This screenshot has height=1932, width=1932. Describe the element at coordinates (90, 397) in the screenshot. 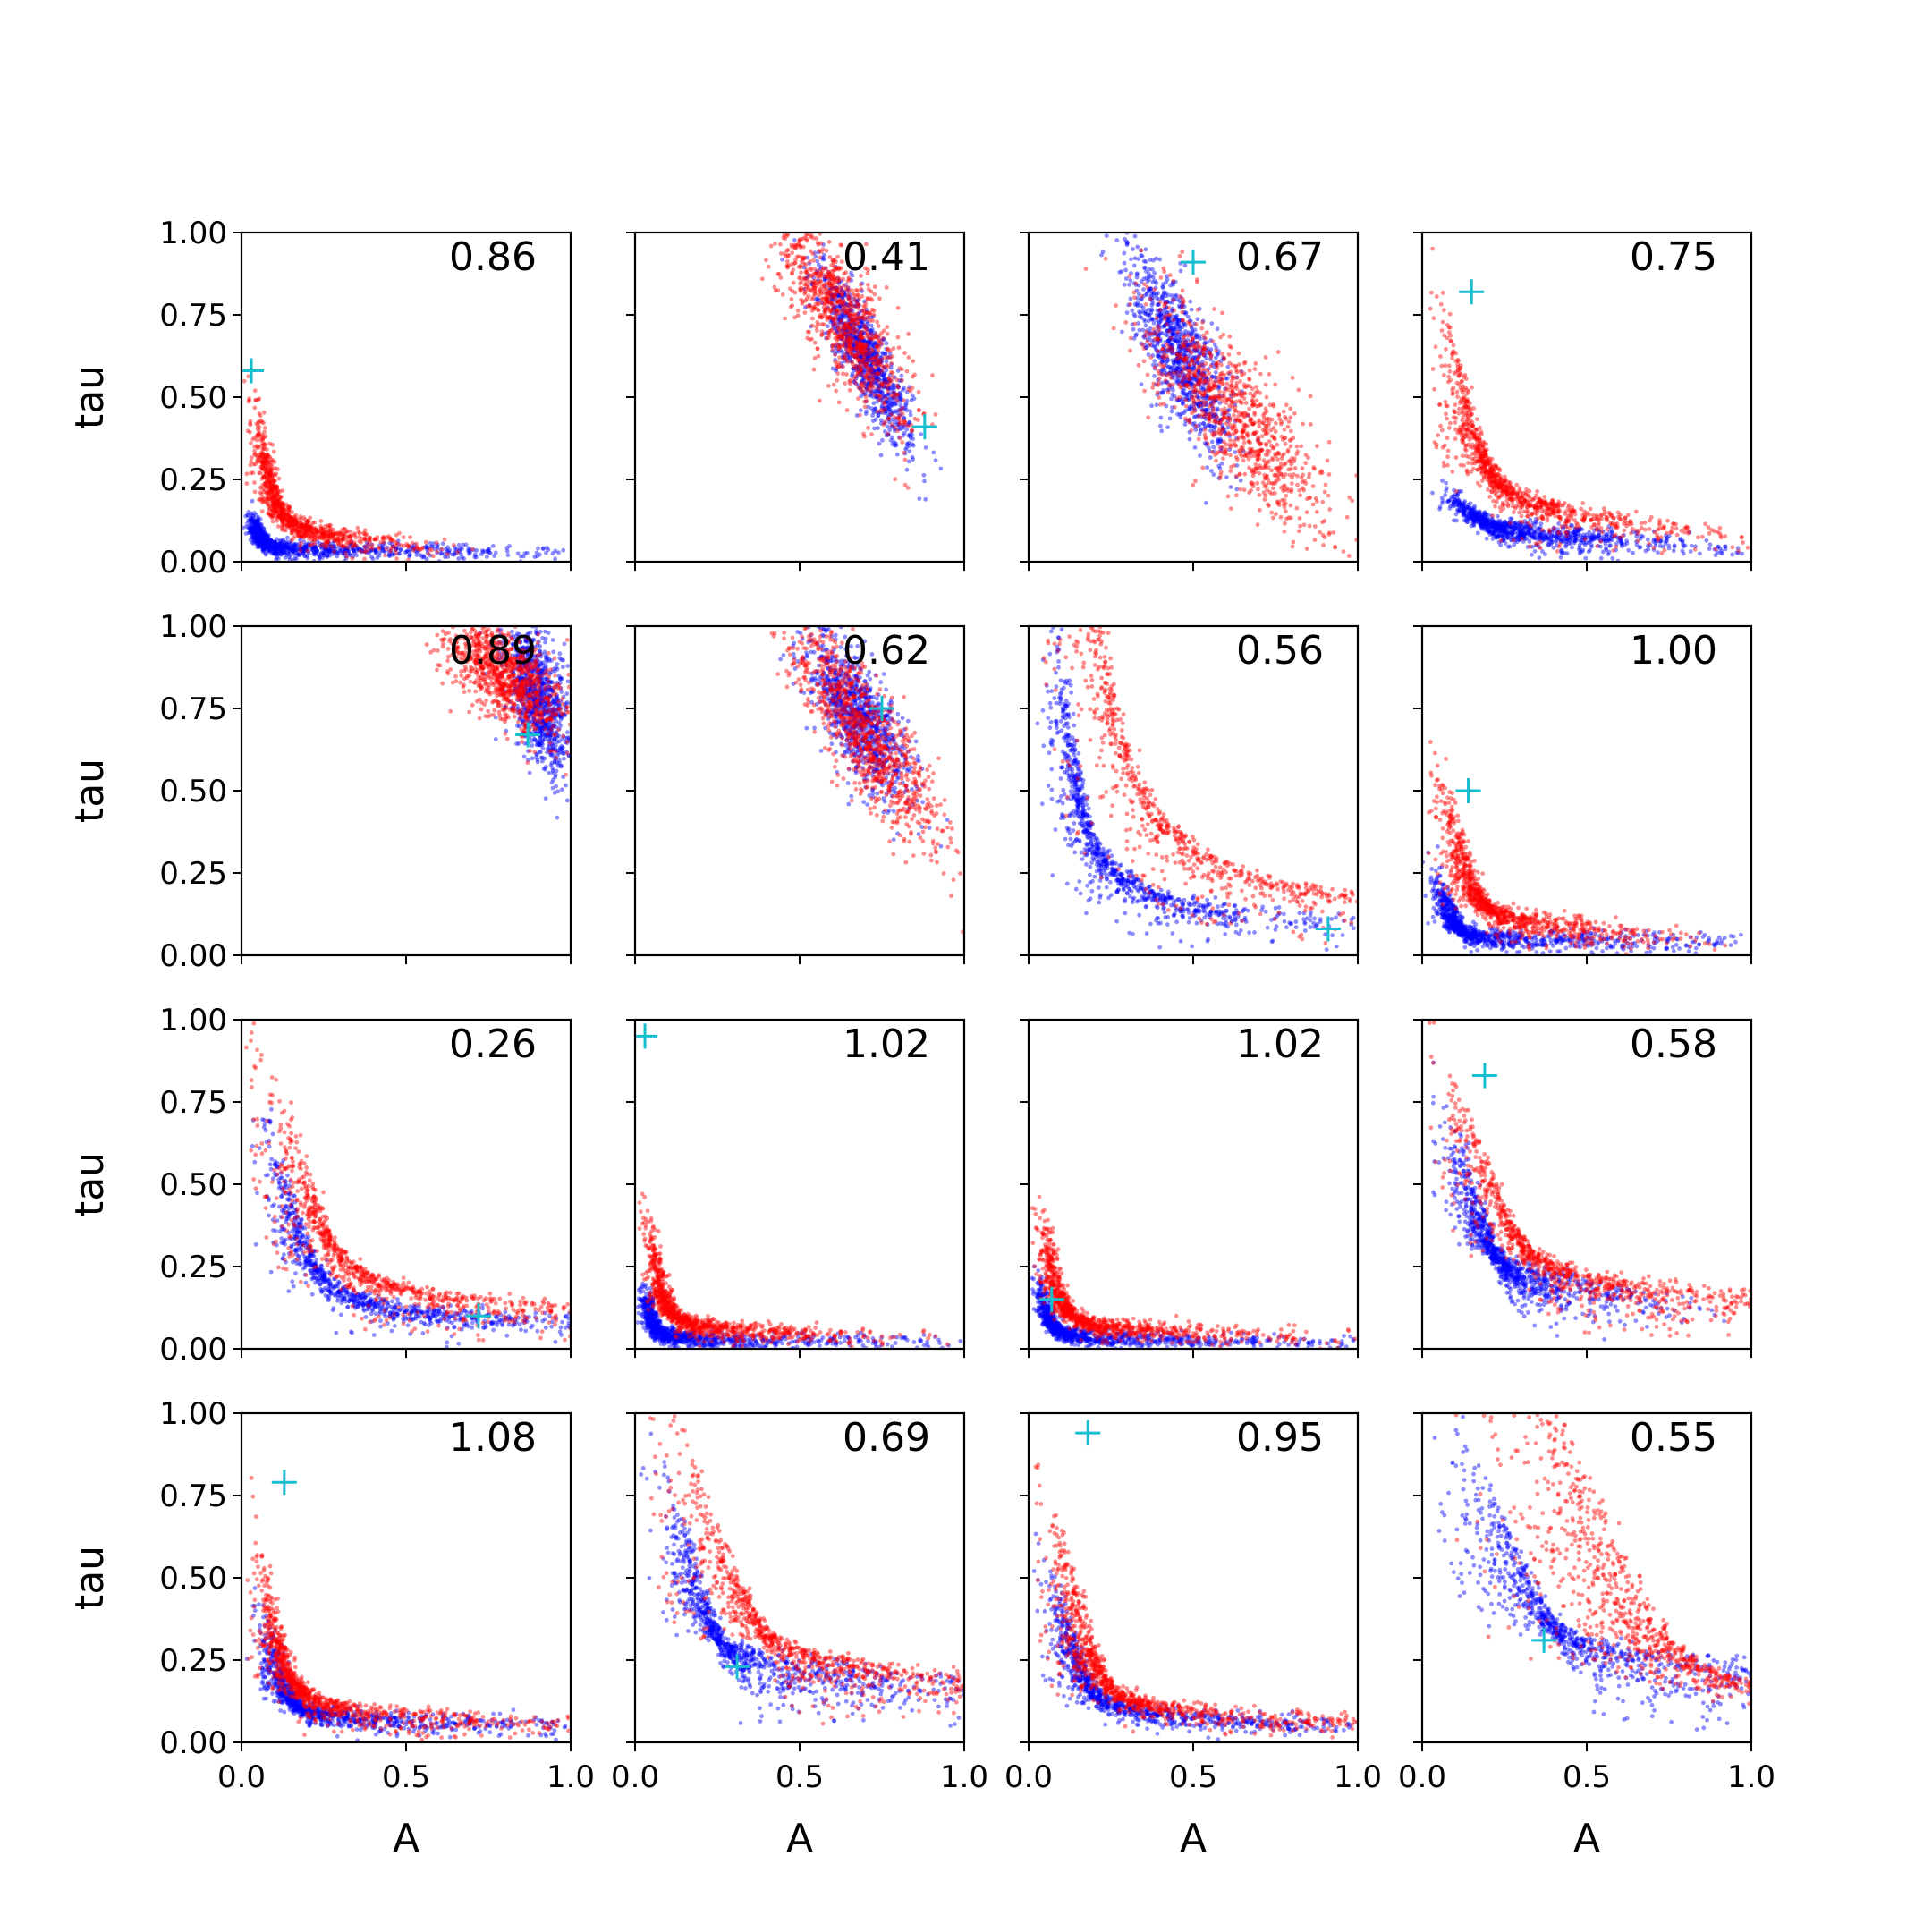

I see `y-axis-label: tau` at that location.